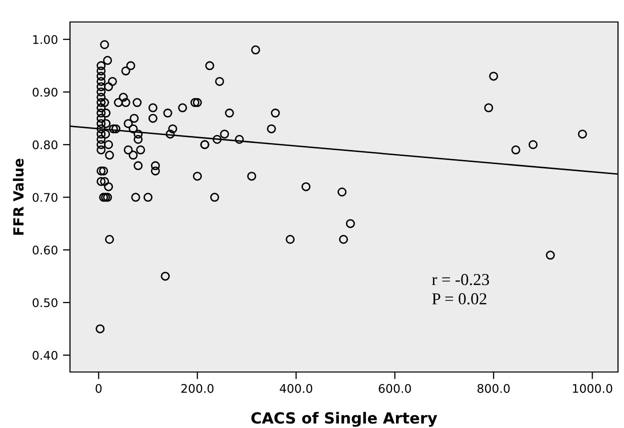 The image size is (624, 428). I want to click on annotation: P = 0.02, so click(459, 298).